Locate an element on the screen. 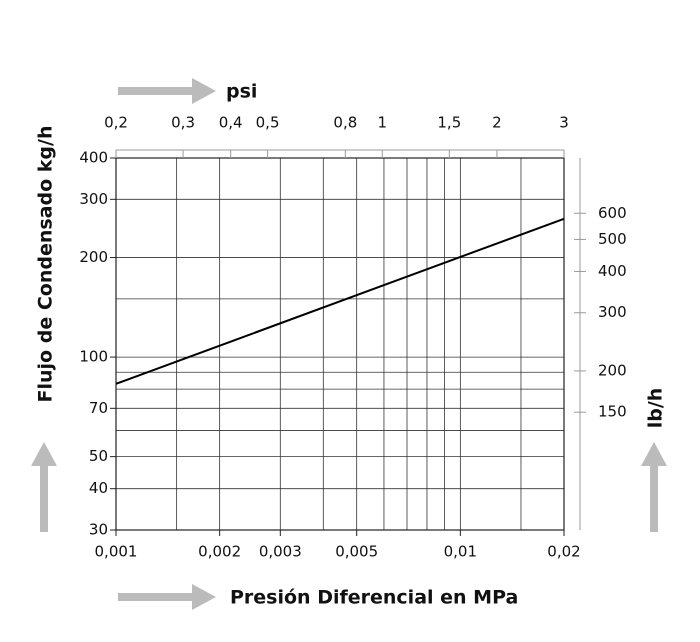 The width and height of the screenshot is (700, 642). x2-axis-title: psi is located at coordinates (241, 92).